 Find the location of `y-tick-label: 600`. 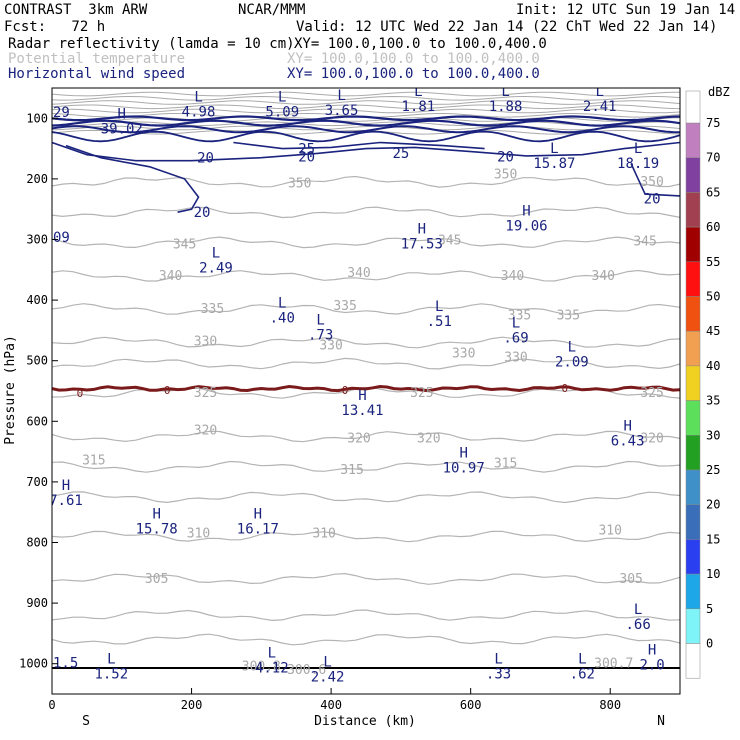

y-tick-label: 600 is located at coordinates (37, 421).